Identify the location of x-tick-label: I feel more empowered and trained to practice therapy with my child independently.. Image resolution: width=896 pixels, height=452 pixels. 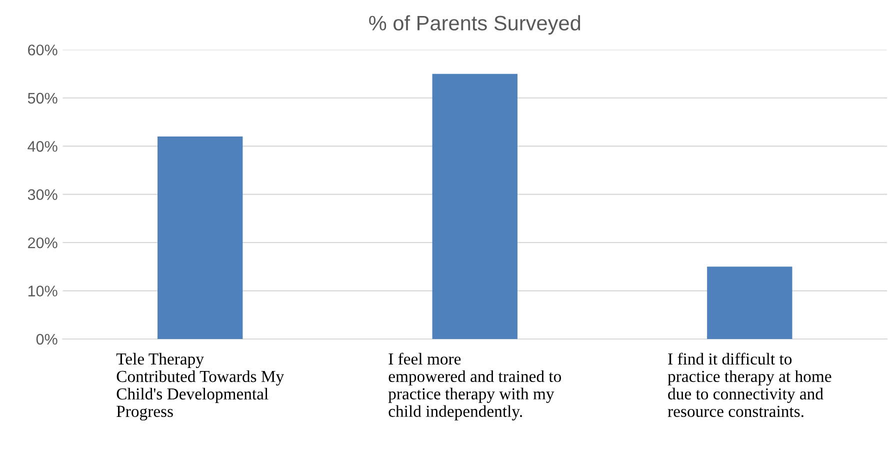
(475, 386).